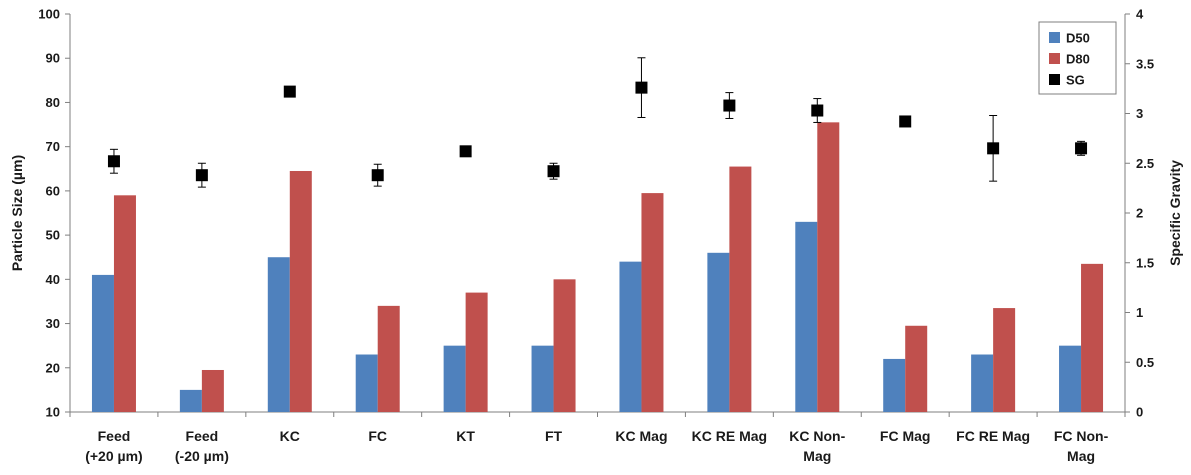 The image size is (1191, 475). I want to click on x-category-label-line: FC, so click(377, 436).